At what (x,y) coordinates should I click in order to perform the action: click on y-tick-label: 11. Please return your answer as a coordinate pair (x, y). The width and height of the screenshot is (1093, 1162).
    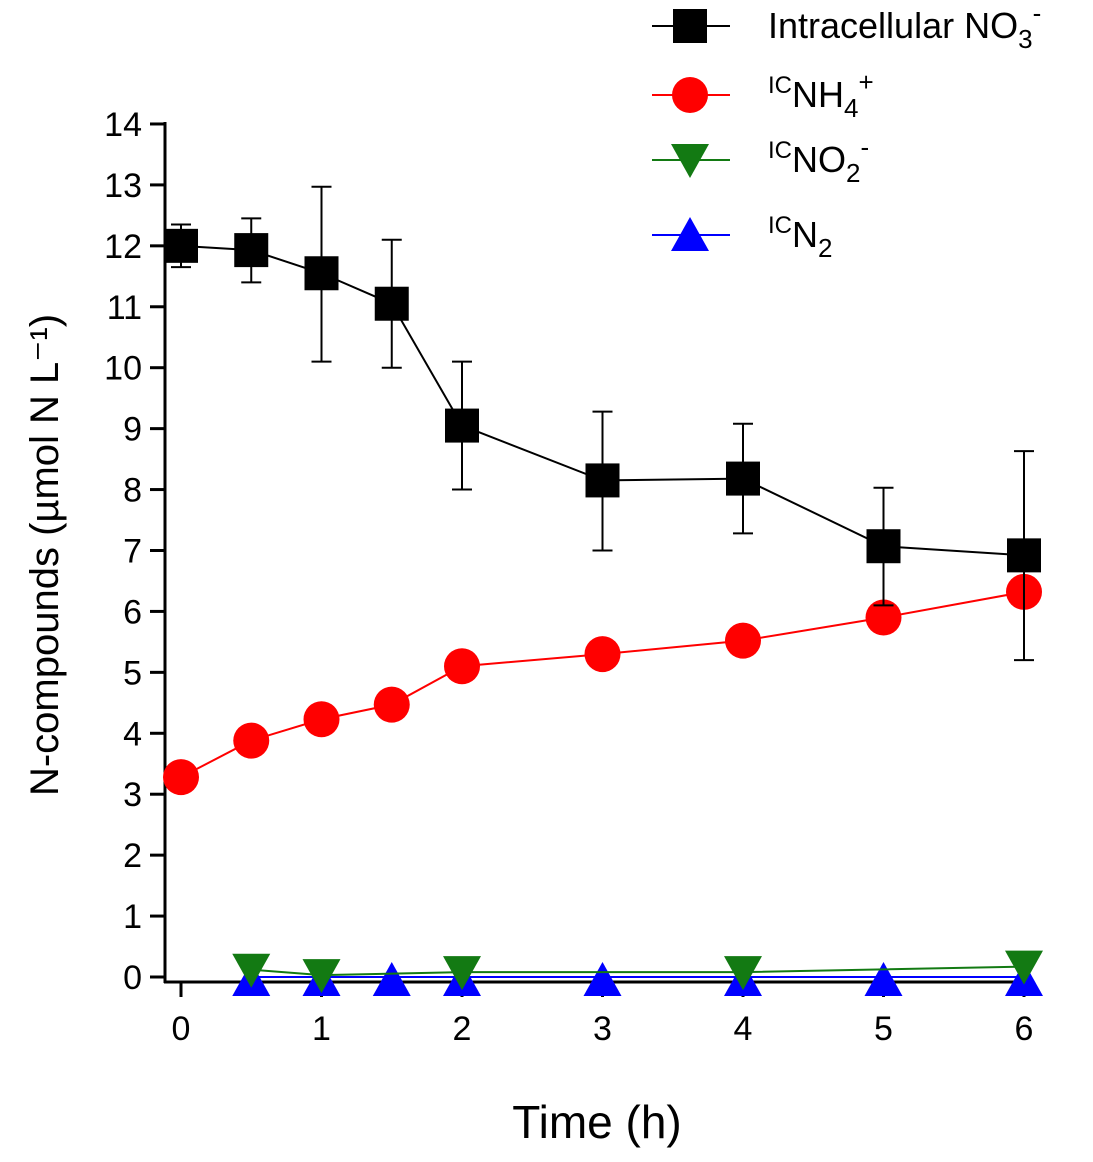
    Looking at the image, I should click on (124, 308).